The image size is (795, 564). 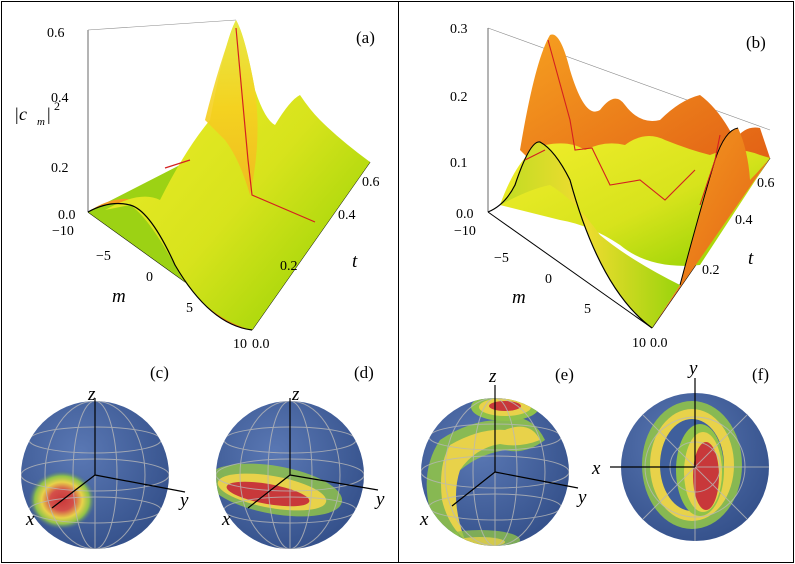 What do you see at coordinates (189, 308) in the screenshot?
I see `panel-a-m-tick: 5` at bounding box center [189, 308].